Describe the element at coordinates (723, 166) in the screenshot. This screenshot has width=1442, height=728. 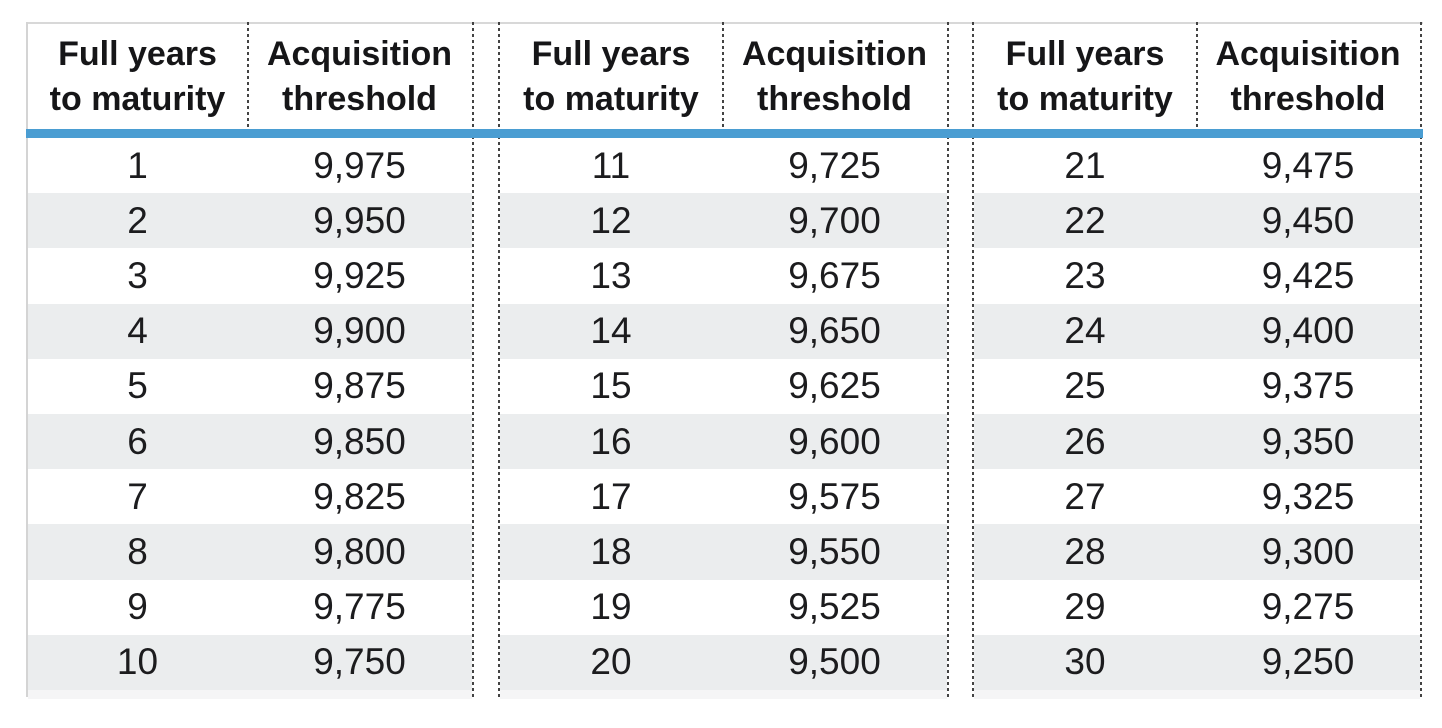
I see `table-row: 11 9,725` at that location.